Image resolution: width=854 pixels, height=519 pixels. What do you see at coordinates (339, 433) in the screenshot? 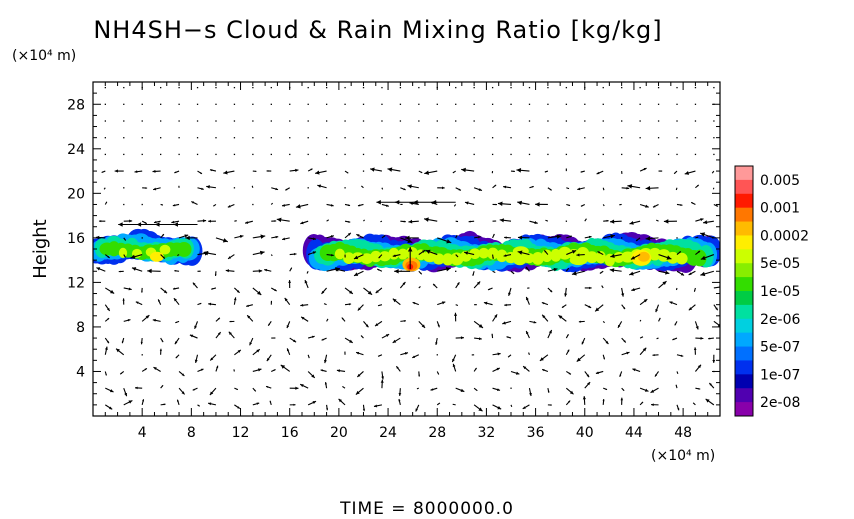
I see `x-tick-label: 20` at bounding box center [339, 433].